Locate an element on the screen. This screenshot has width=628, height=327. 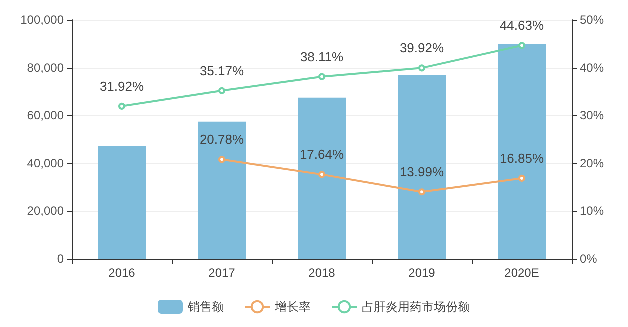
data-label: 16.85% is located at coordinates (522, 158).